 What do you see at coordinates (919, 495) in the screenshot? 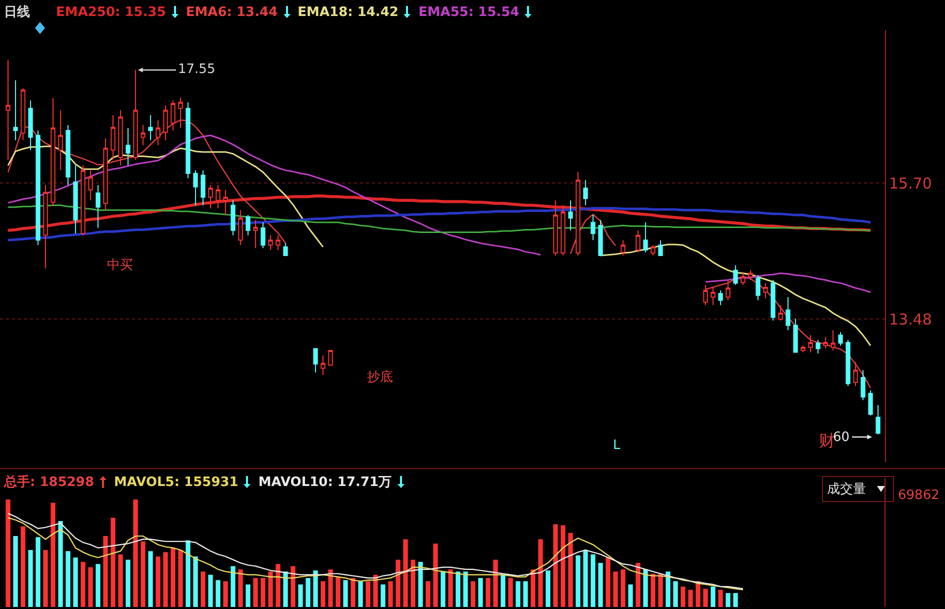
I see `text: 69862` at bounding box center [919, 495].